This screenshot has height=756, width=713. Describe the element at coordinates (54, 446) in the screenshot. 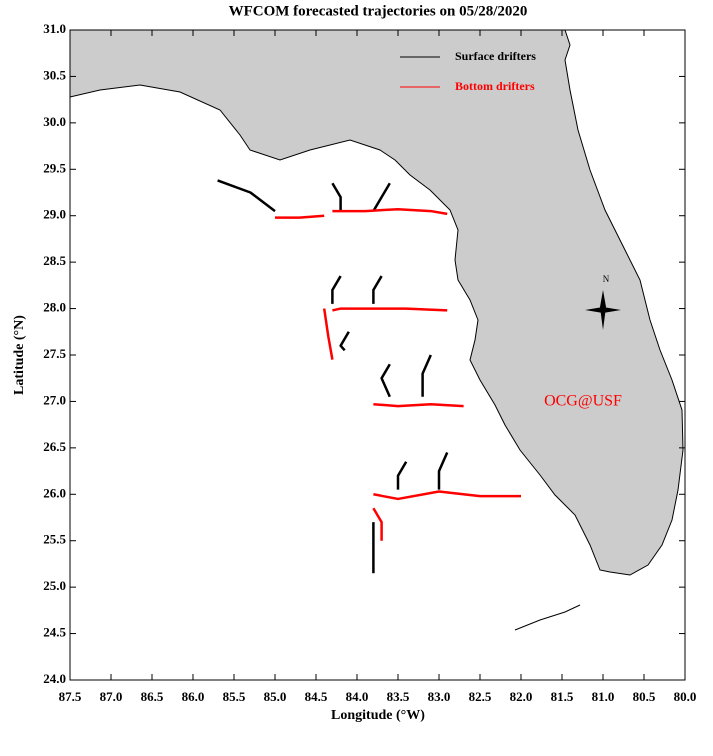

I see `y-tick-label: 26.5` at that location.